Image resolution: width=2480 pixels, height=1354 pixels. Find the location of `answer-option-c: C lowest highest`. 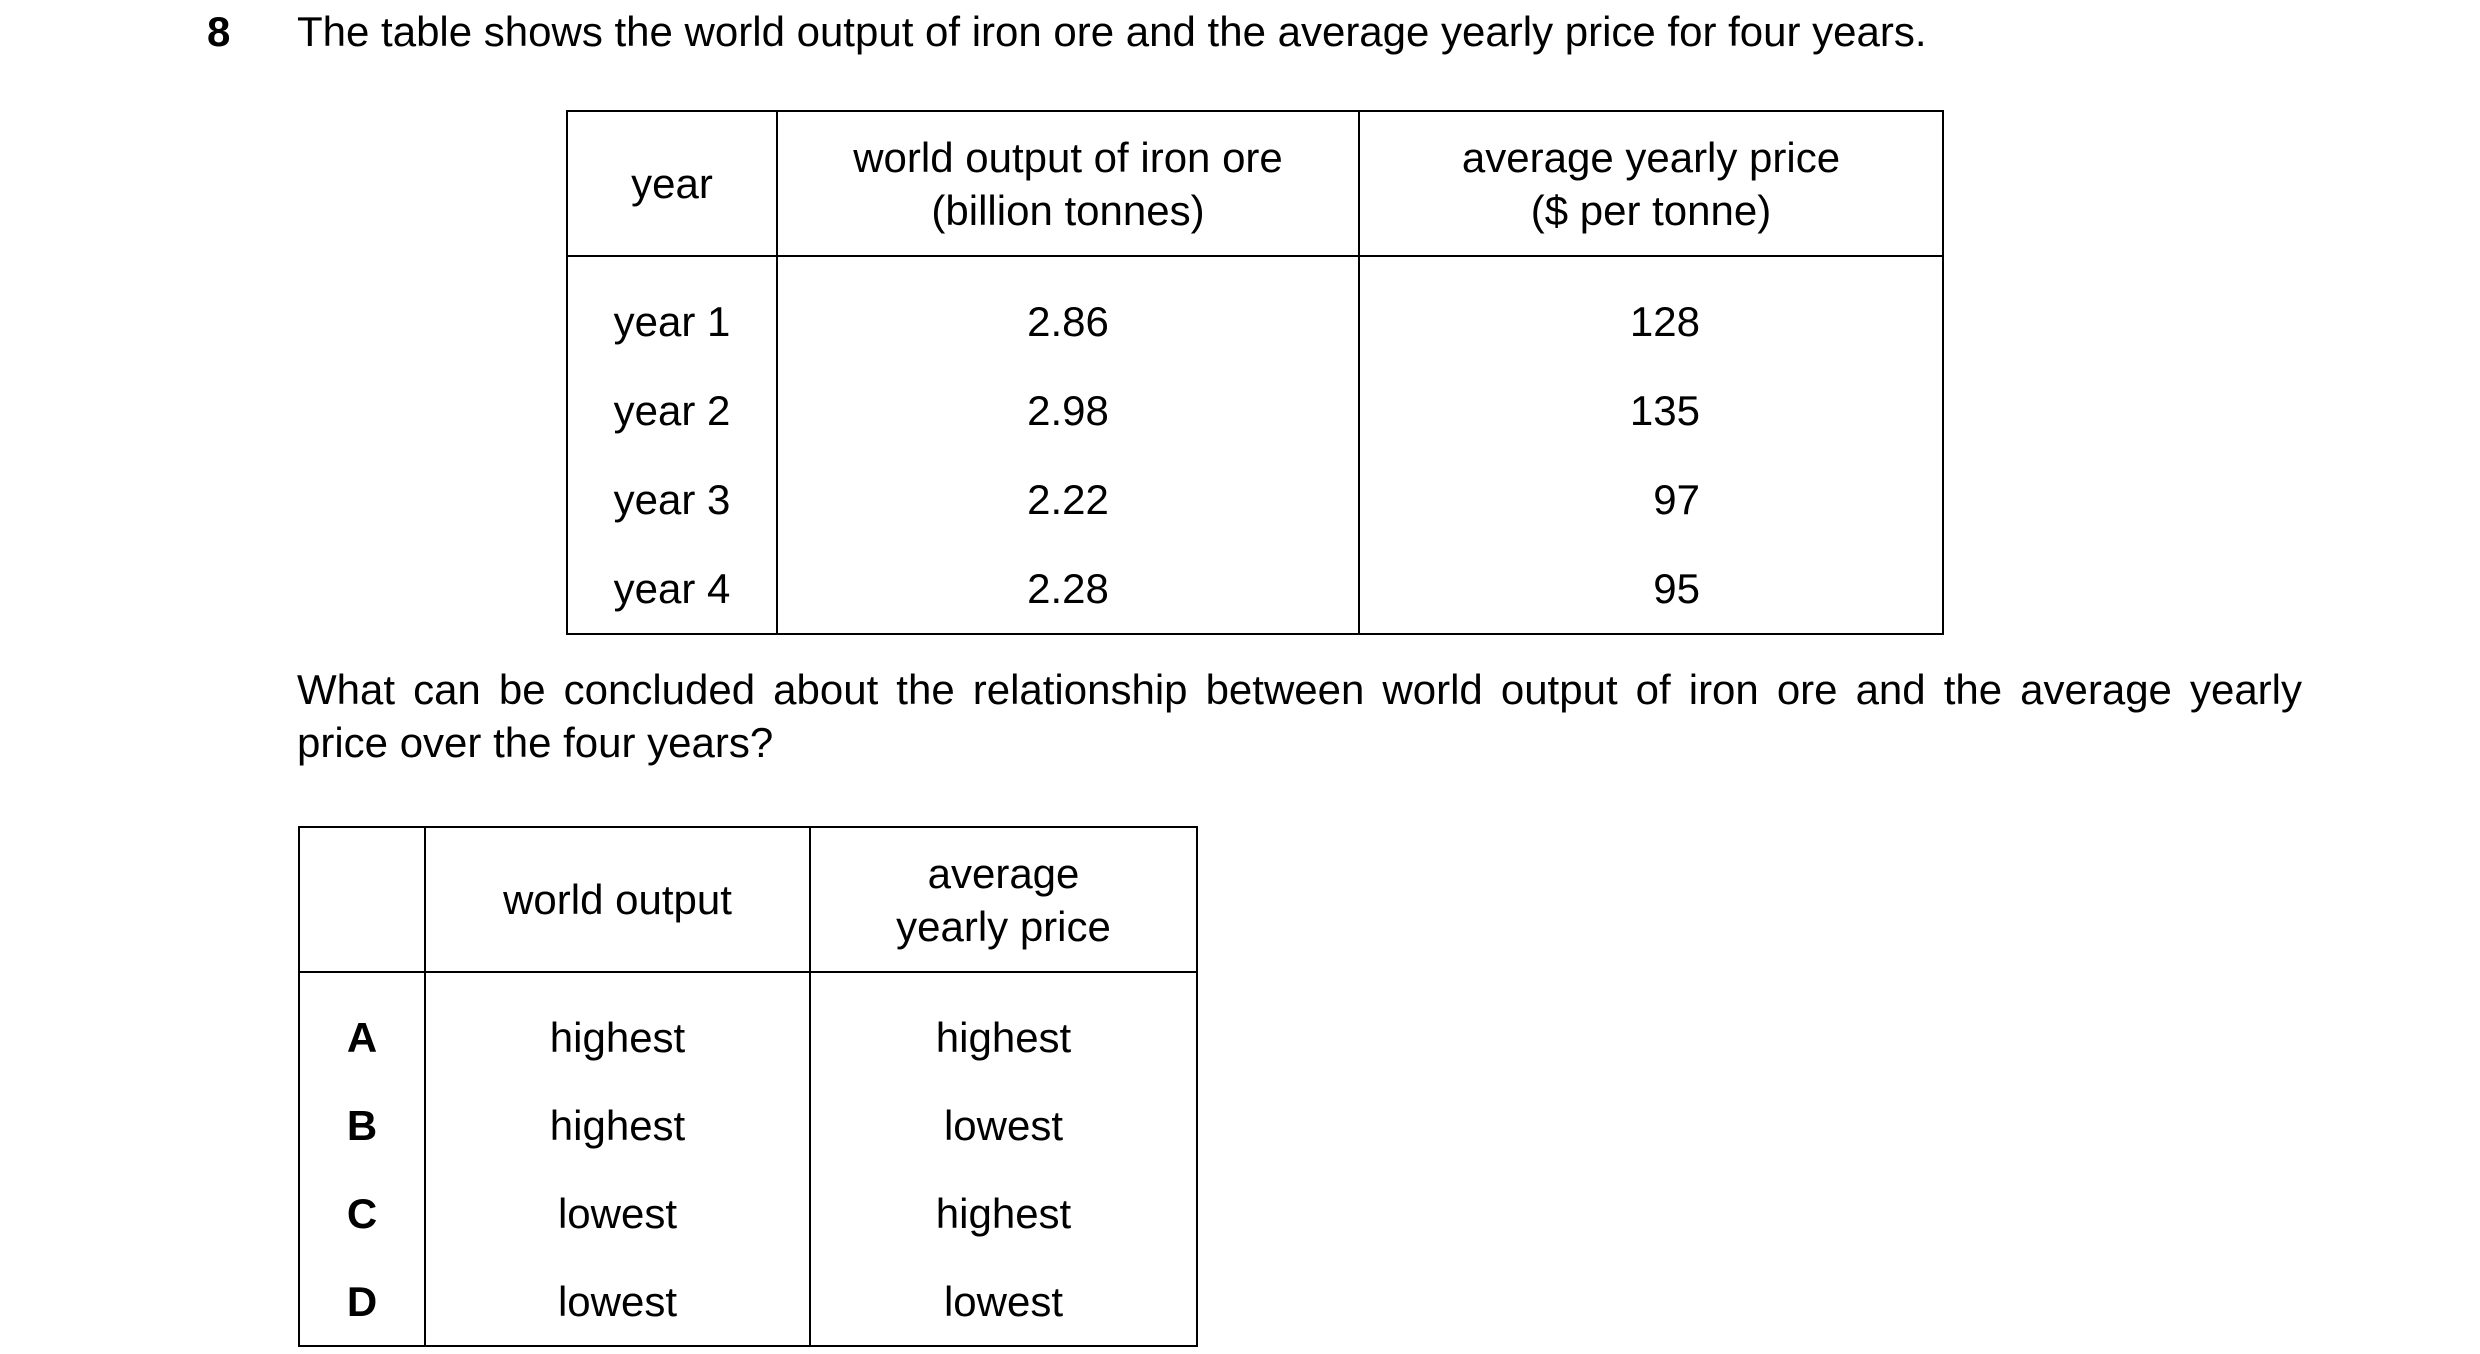

answer-option-c: C lowest highest is located at coordinates (748, 1213).